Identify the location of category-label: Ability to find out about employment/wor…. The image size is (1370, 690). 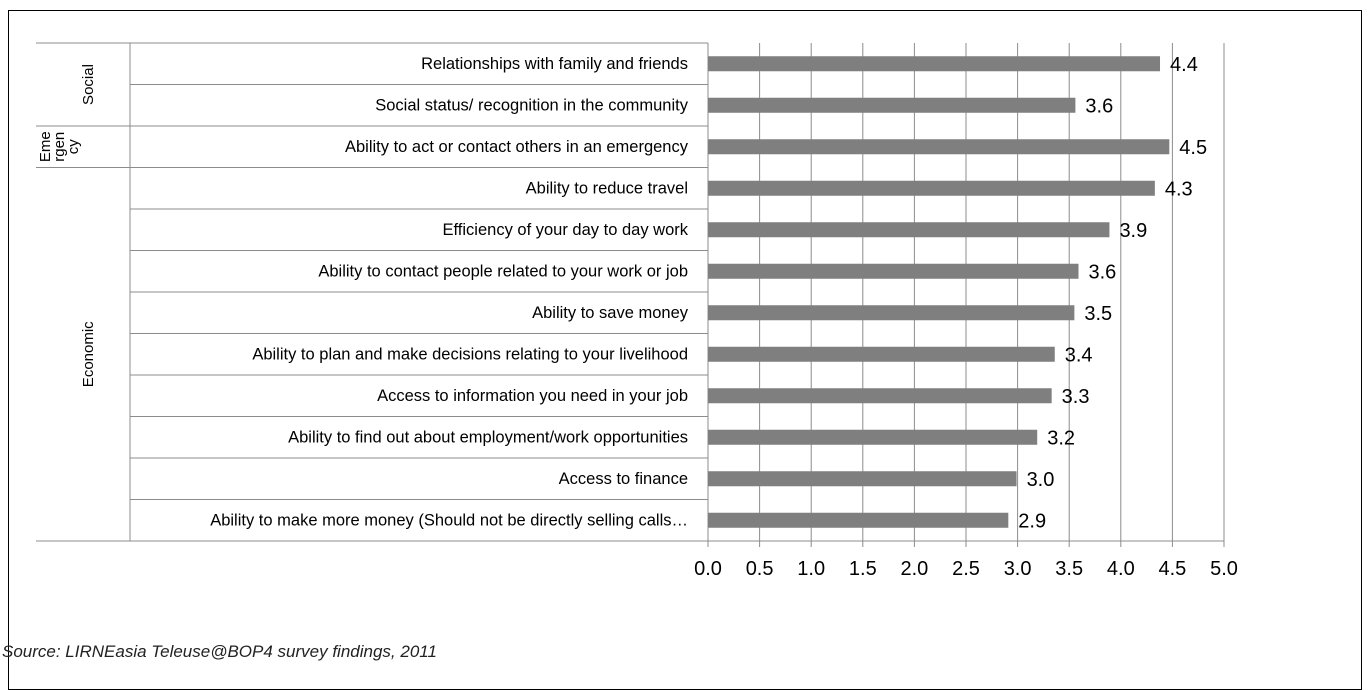
(488, 437).